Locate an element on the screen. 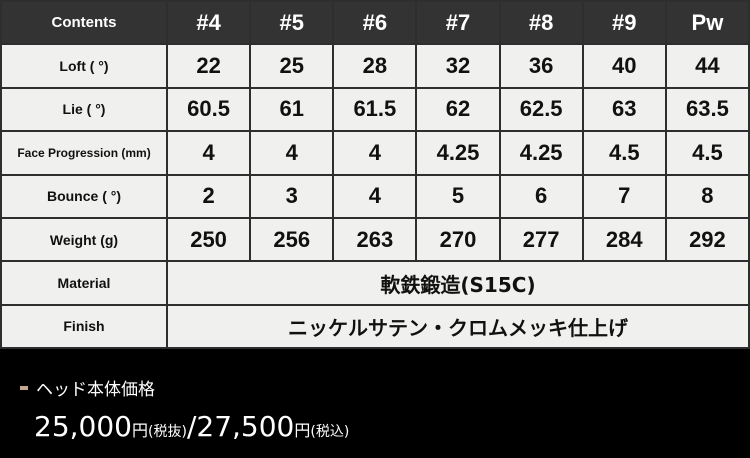  row-label: Weight (g) is located at coordinates (84, 239).